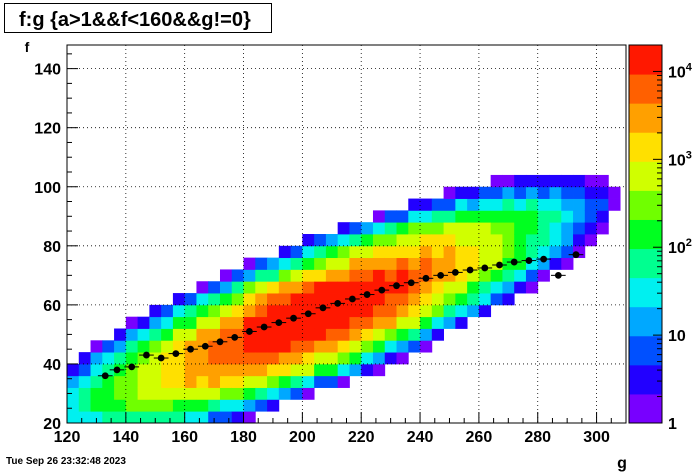 The width and height of the screenshot is (696, 472). I want to click on y-axis-title: f, so click(27, 47).